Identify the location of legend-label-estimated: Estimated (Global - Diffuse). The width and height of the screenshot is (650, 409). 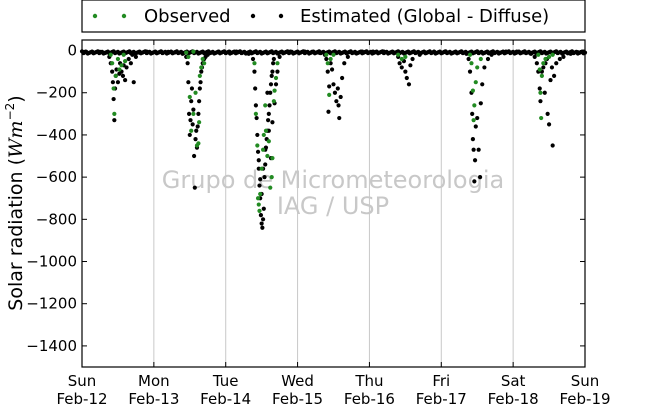
(424, 16).